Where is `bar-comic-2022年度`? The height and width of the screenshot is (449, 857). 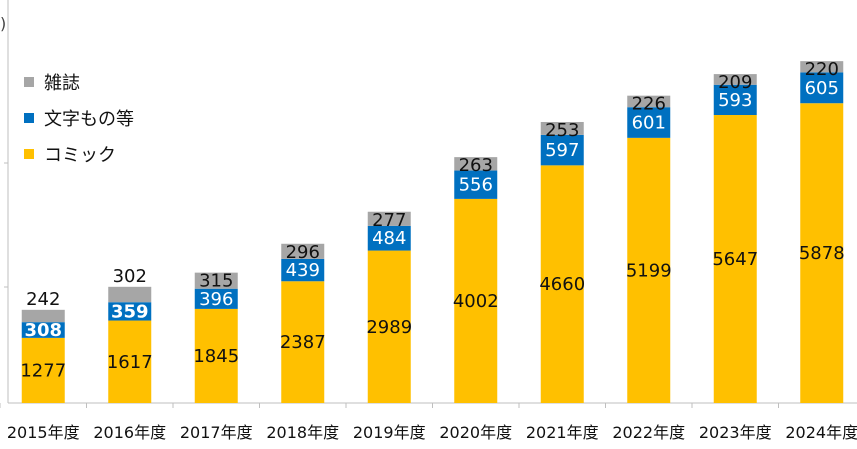
bar-comic-2022年度 is located at coordinates (649, 270).